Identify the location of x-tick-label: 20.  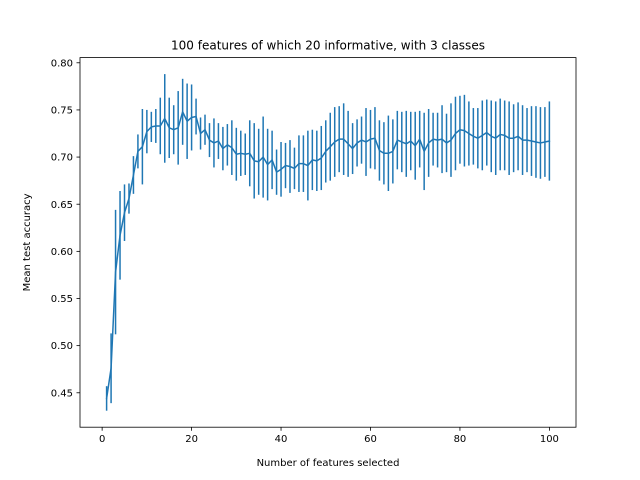
(191, 439).